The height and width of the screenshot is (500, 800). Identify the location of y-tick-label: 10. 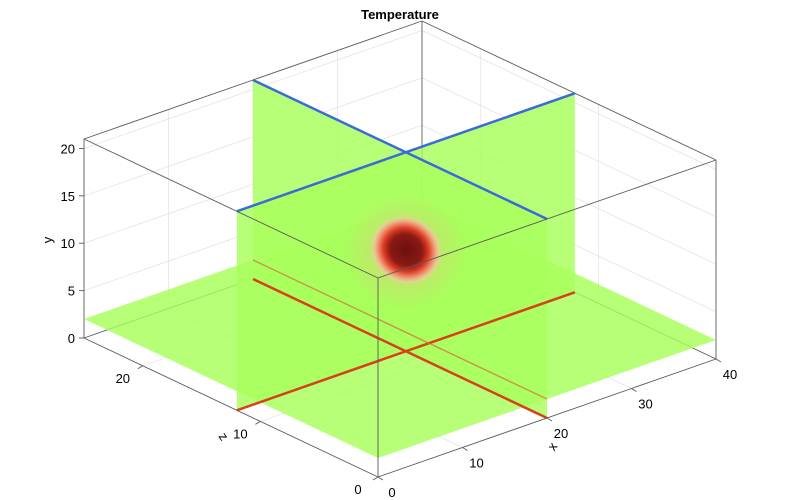
(68, 243).